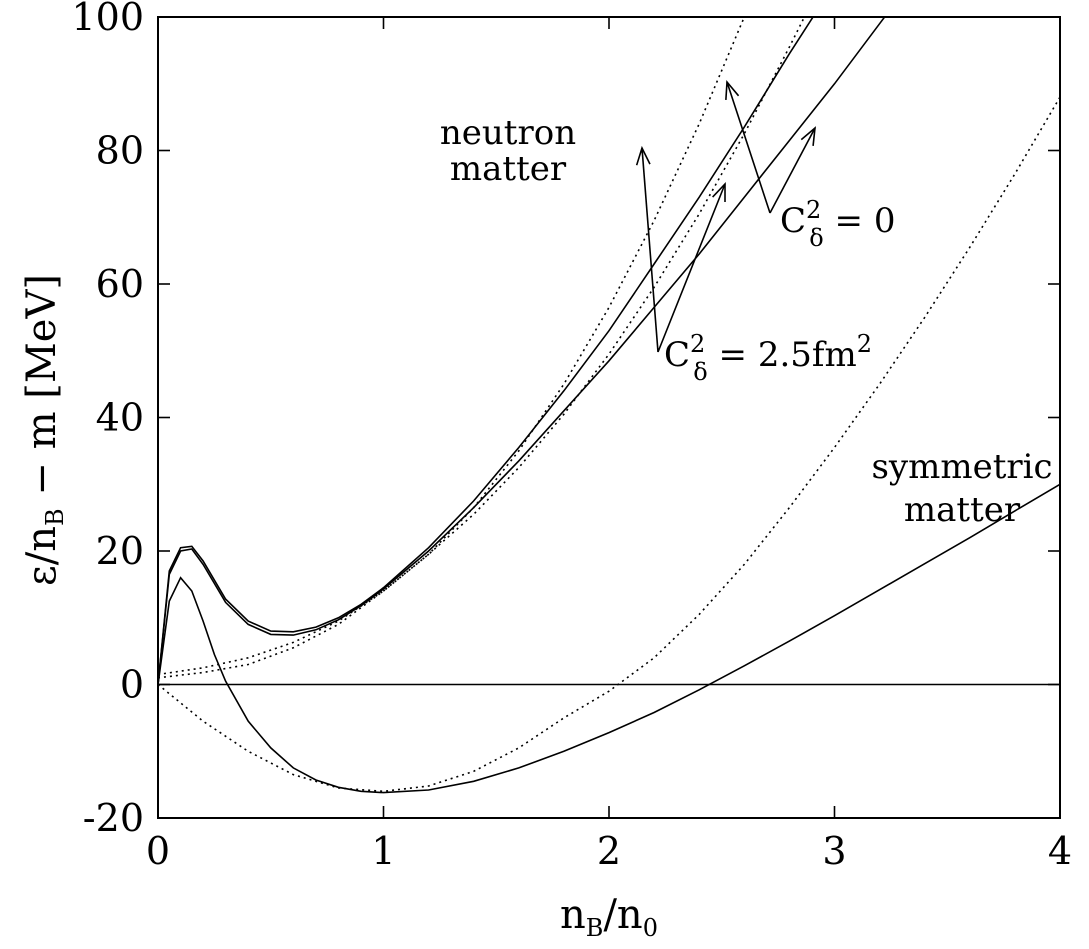 This screenshot has height=949, width=1089. I want to click on ann-c25-sub: δ, so click(700, 372).